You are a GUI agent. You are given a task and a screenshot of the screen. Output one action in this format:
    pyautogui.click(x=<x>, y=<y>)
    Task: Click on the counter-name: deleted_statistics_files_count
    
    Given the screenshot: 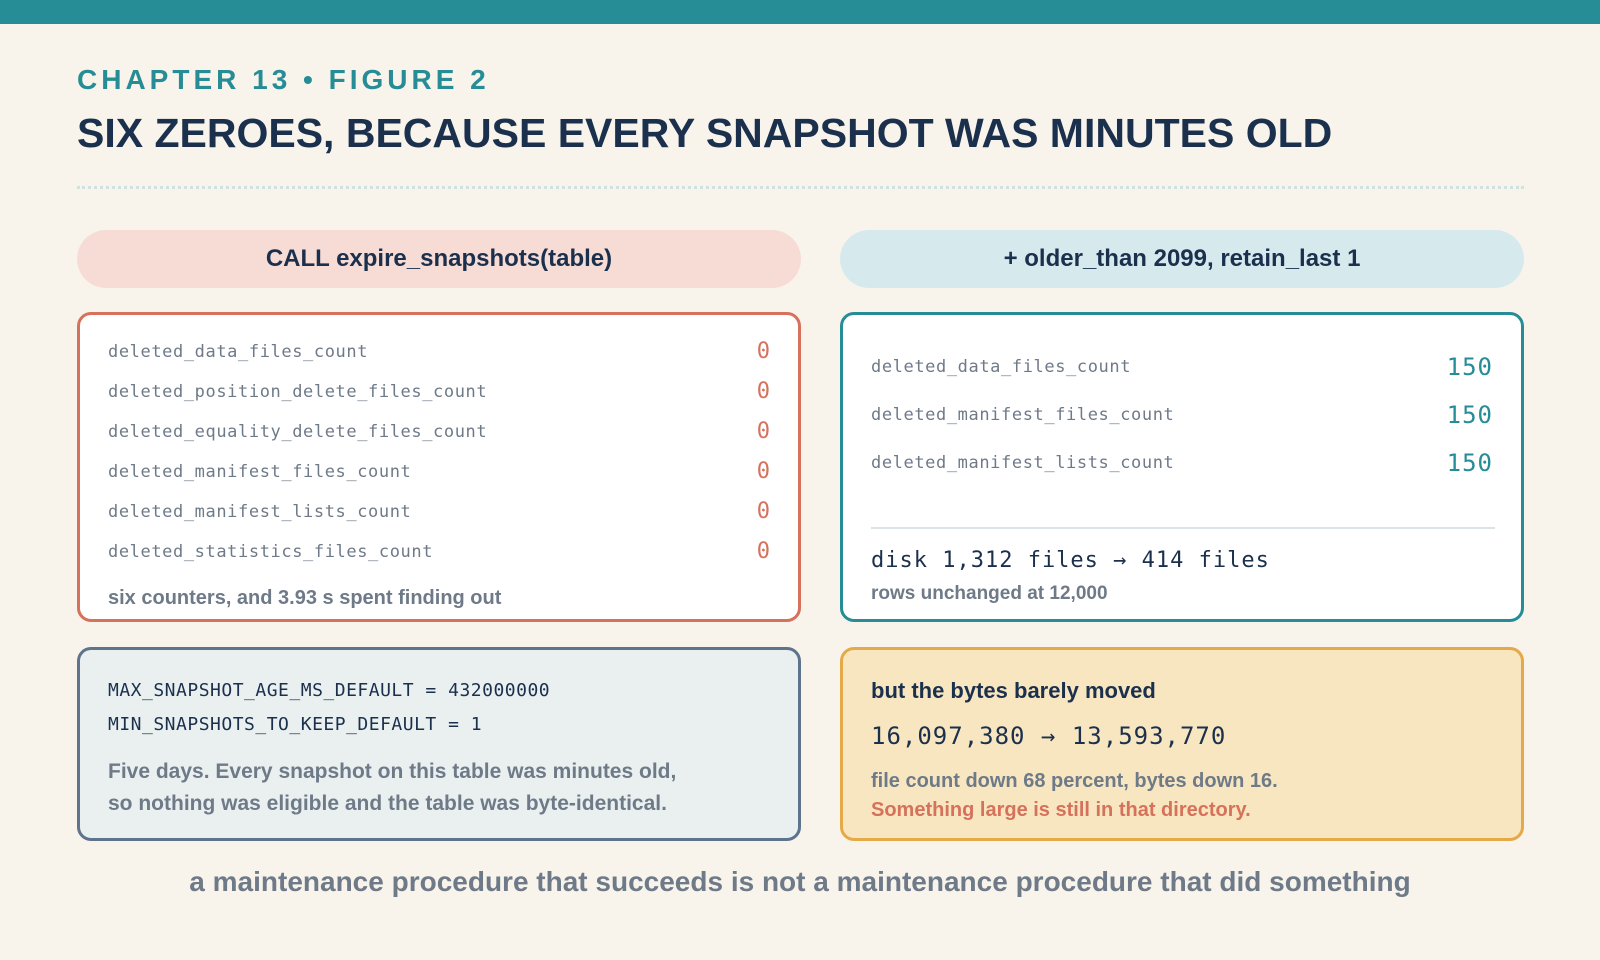 What is the action you would take?
    pyautogui.click(x=271, y=551)
    